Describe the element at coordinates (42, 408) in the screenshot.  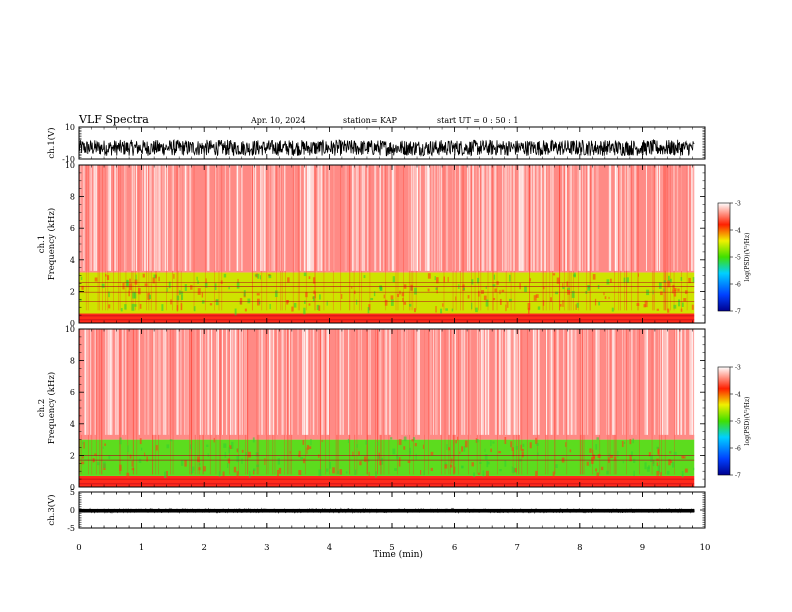
I see `y-axis-label-2: ch.2` at that location.